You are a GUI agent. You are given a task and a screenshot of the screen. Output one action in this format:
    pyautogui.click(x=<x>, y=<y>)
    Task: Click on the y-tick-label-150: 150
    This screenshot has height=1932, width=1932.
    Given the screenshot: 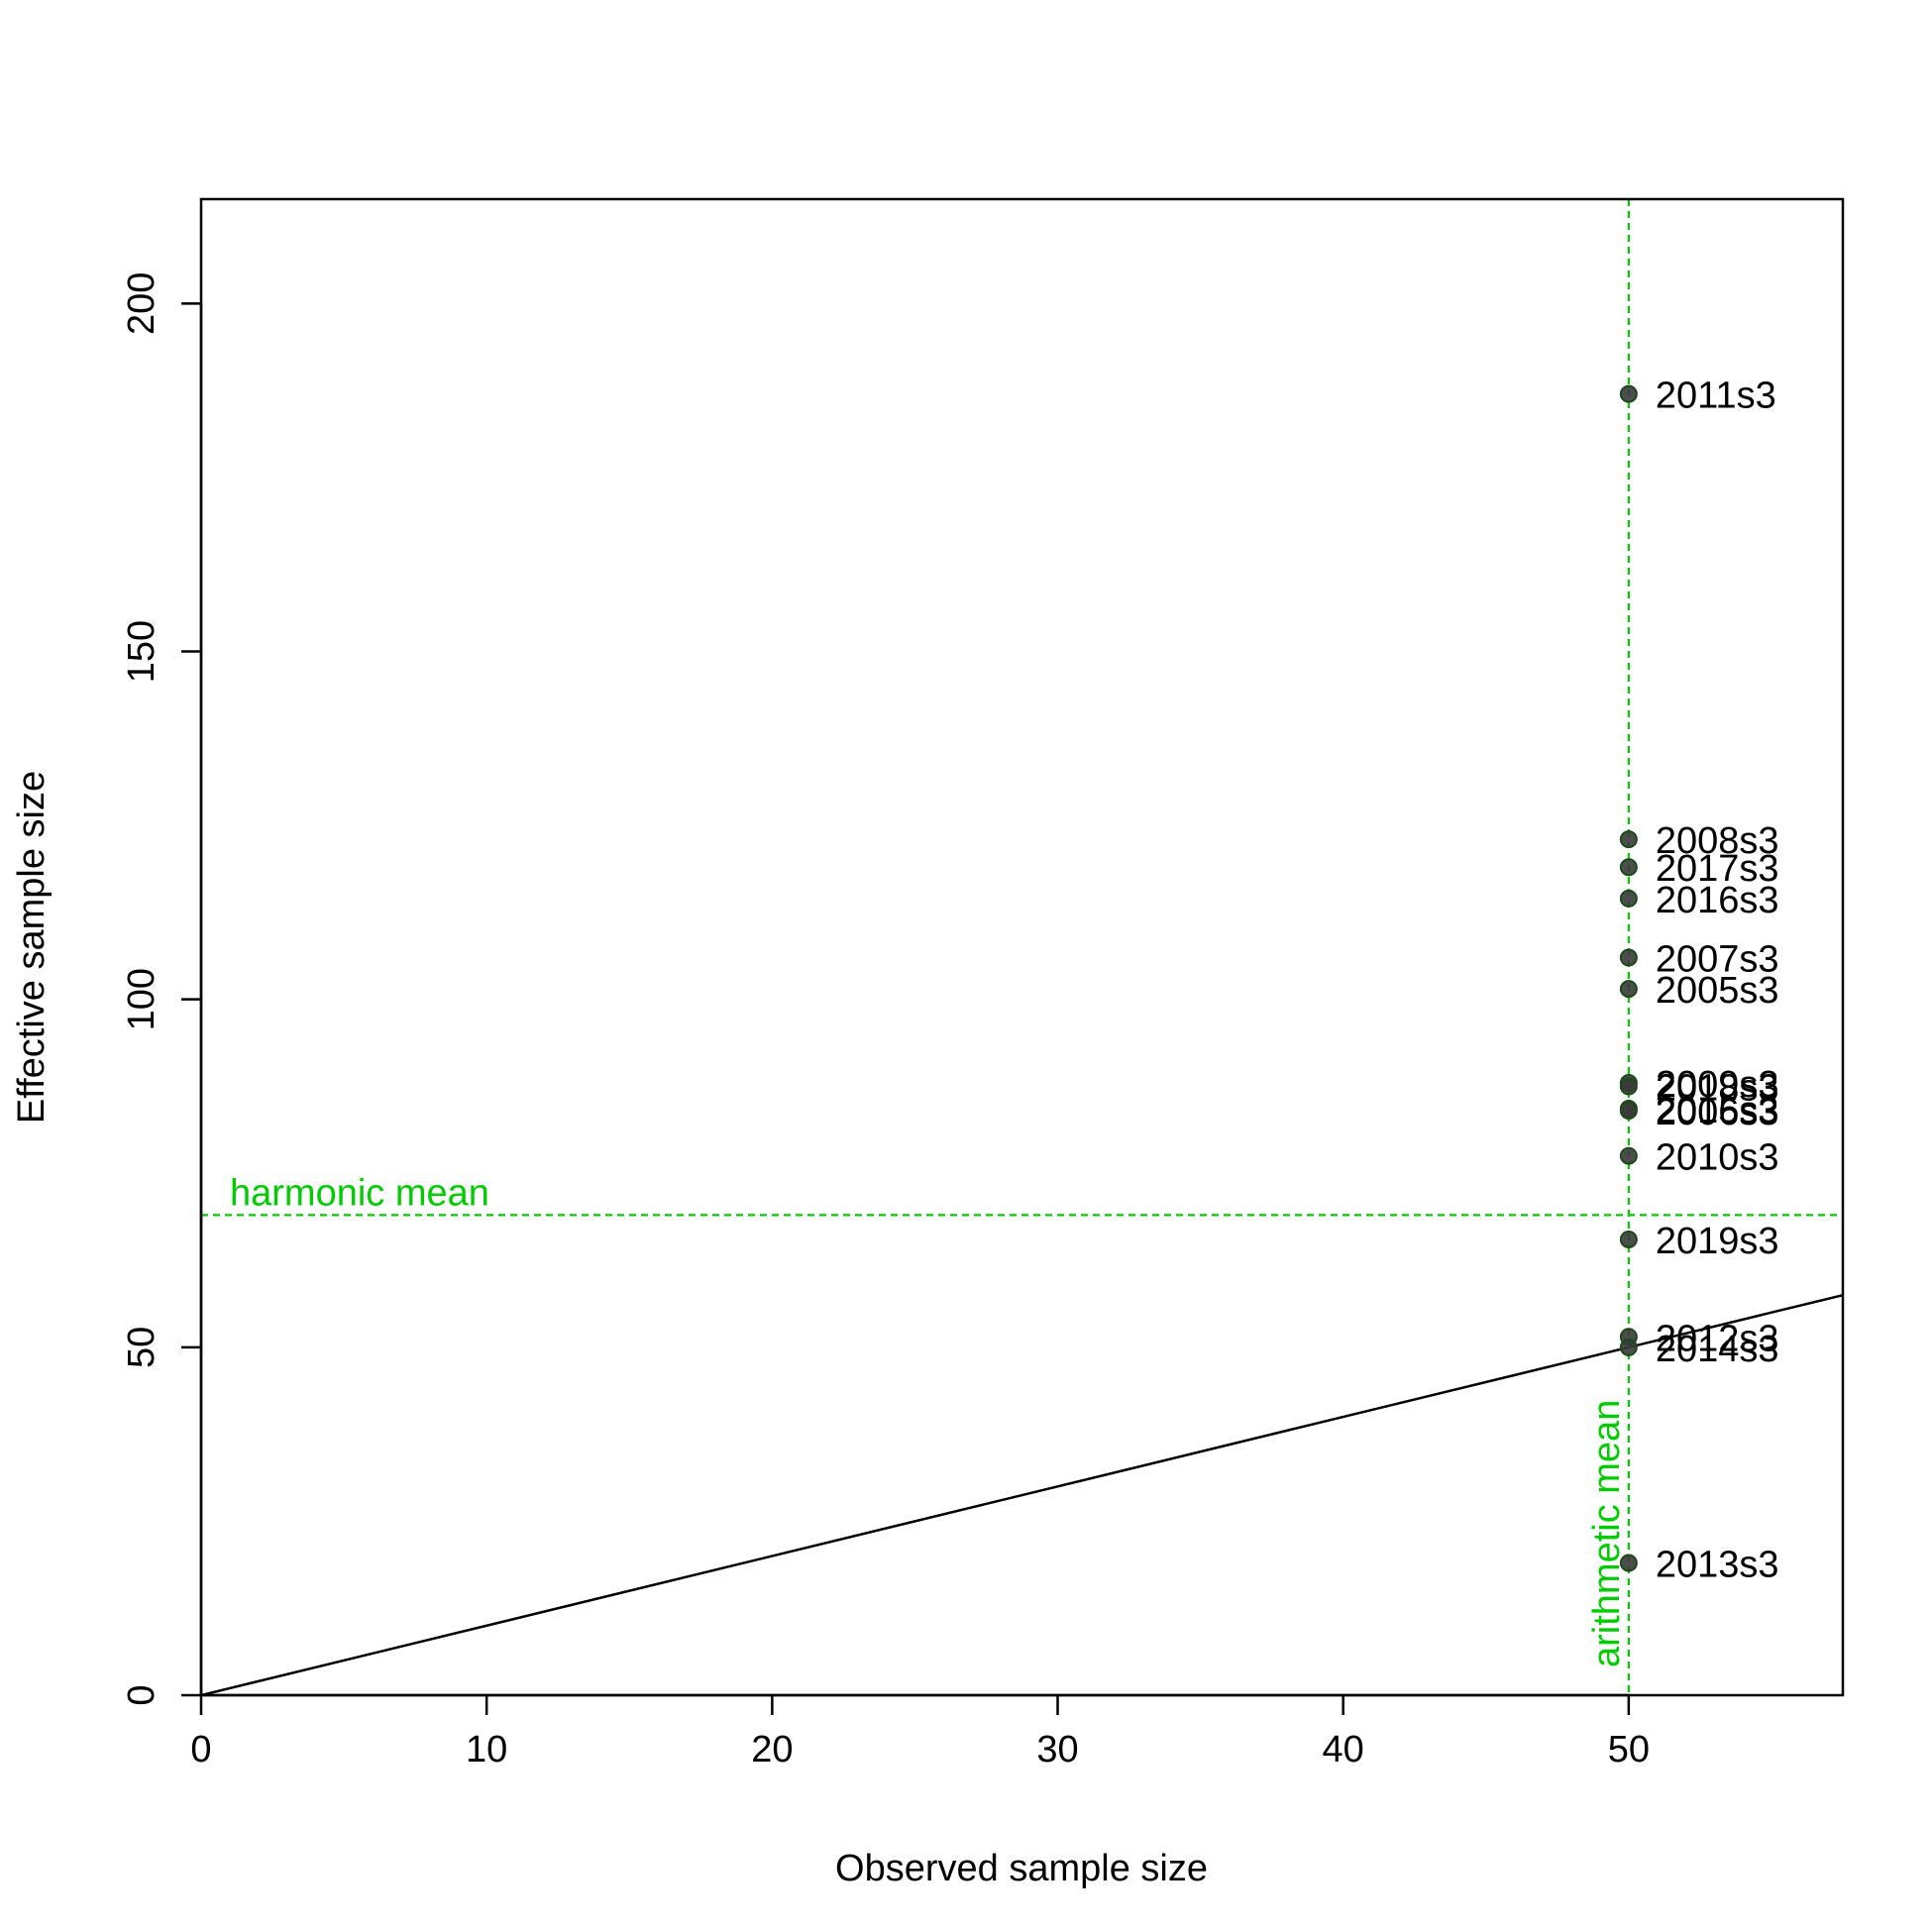 What is the action you would take?
    pyautogui.click(x=141, y=651)
    